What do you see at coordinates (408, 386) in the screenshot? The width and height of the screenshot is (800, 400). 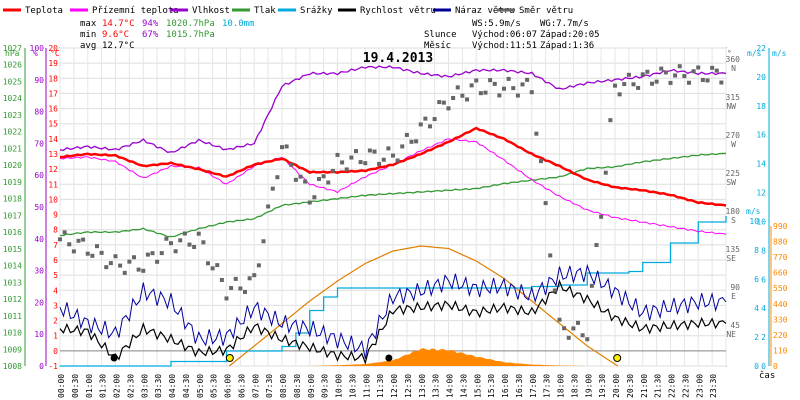 I see `time-tick: 12:30` at bounding box center [408, 386].